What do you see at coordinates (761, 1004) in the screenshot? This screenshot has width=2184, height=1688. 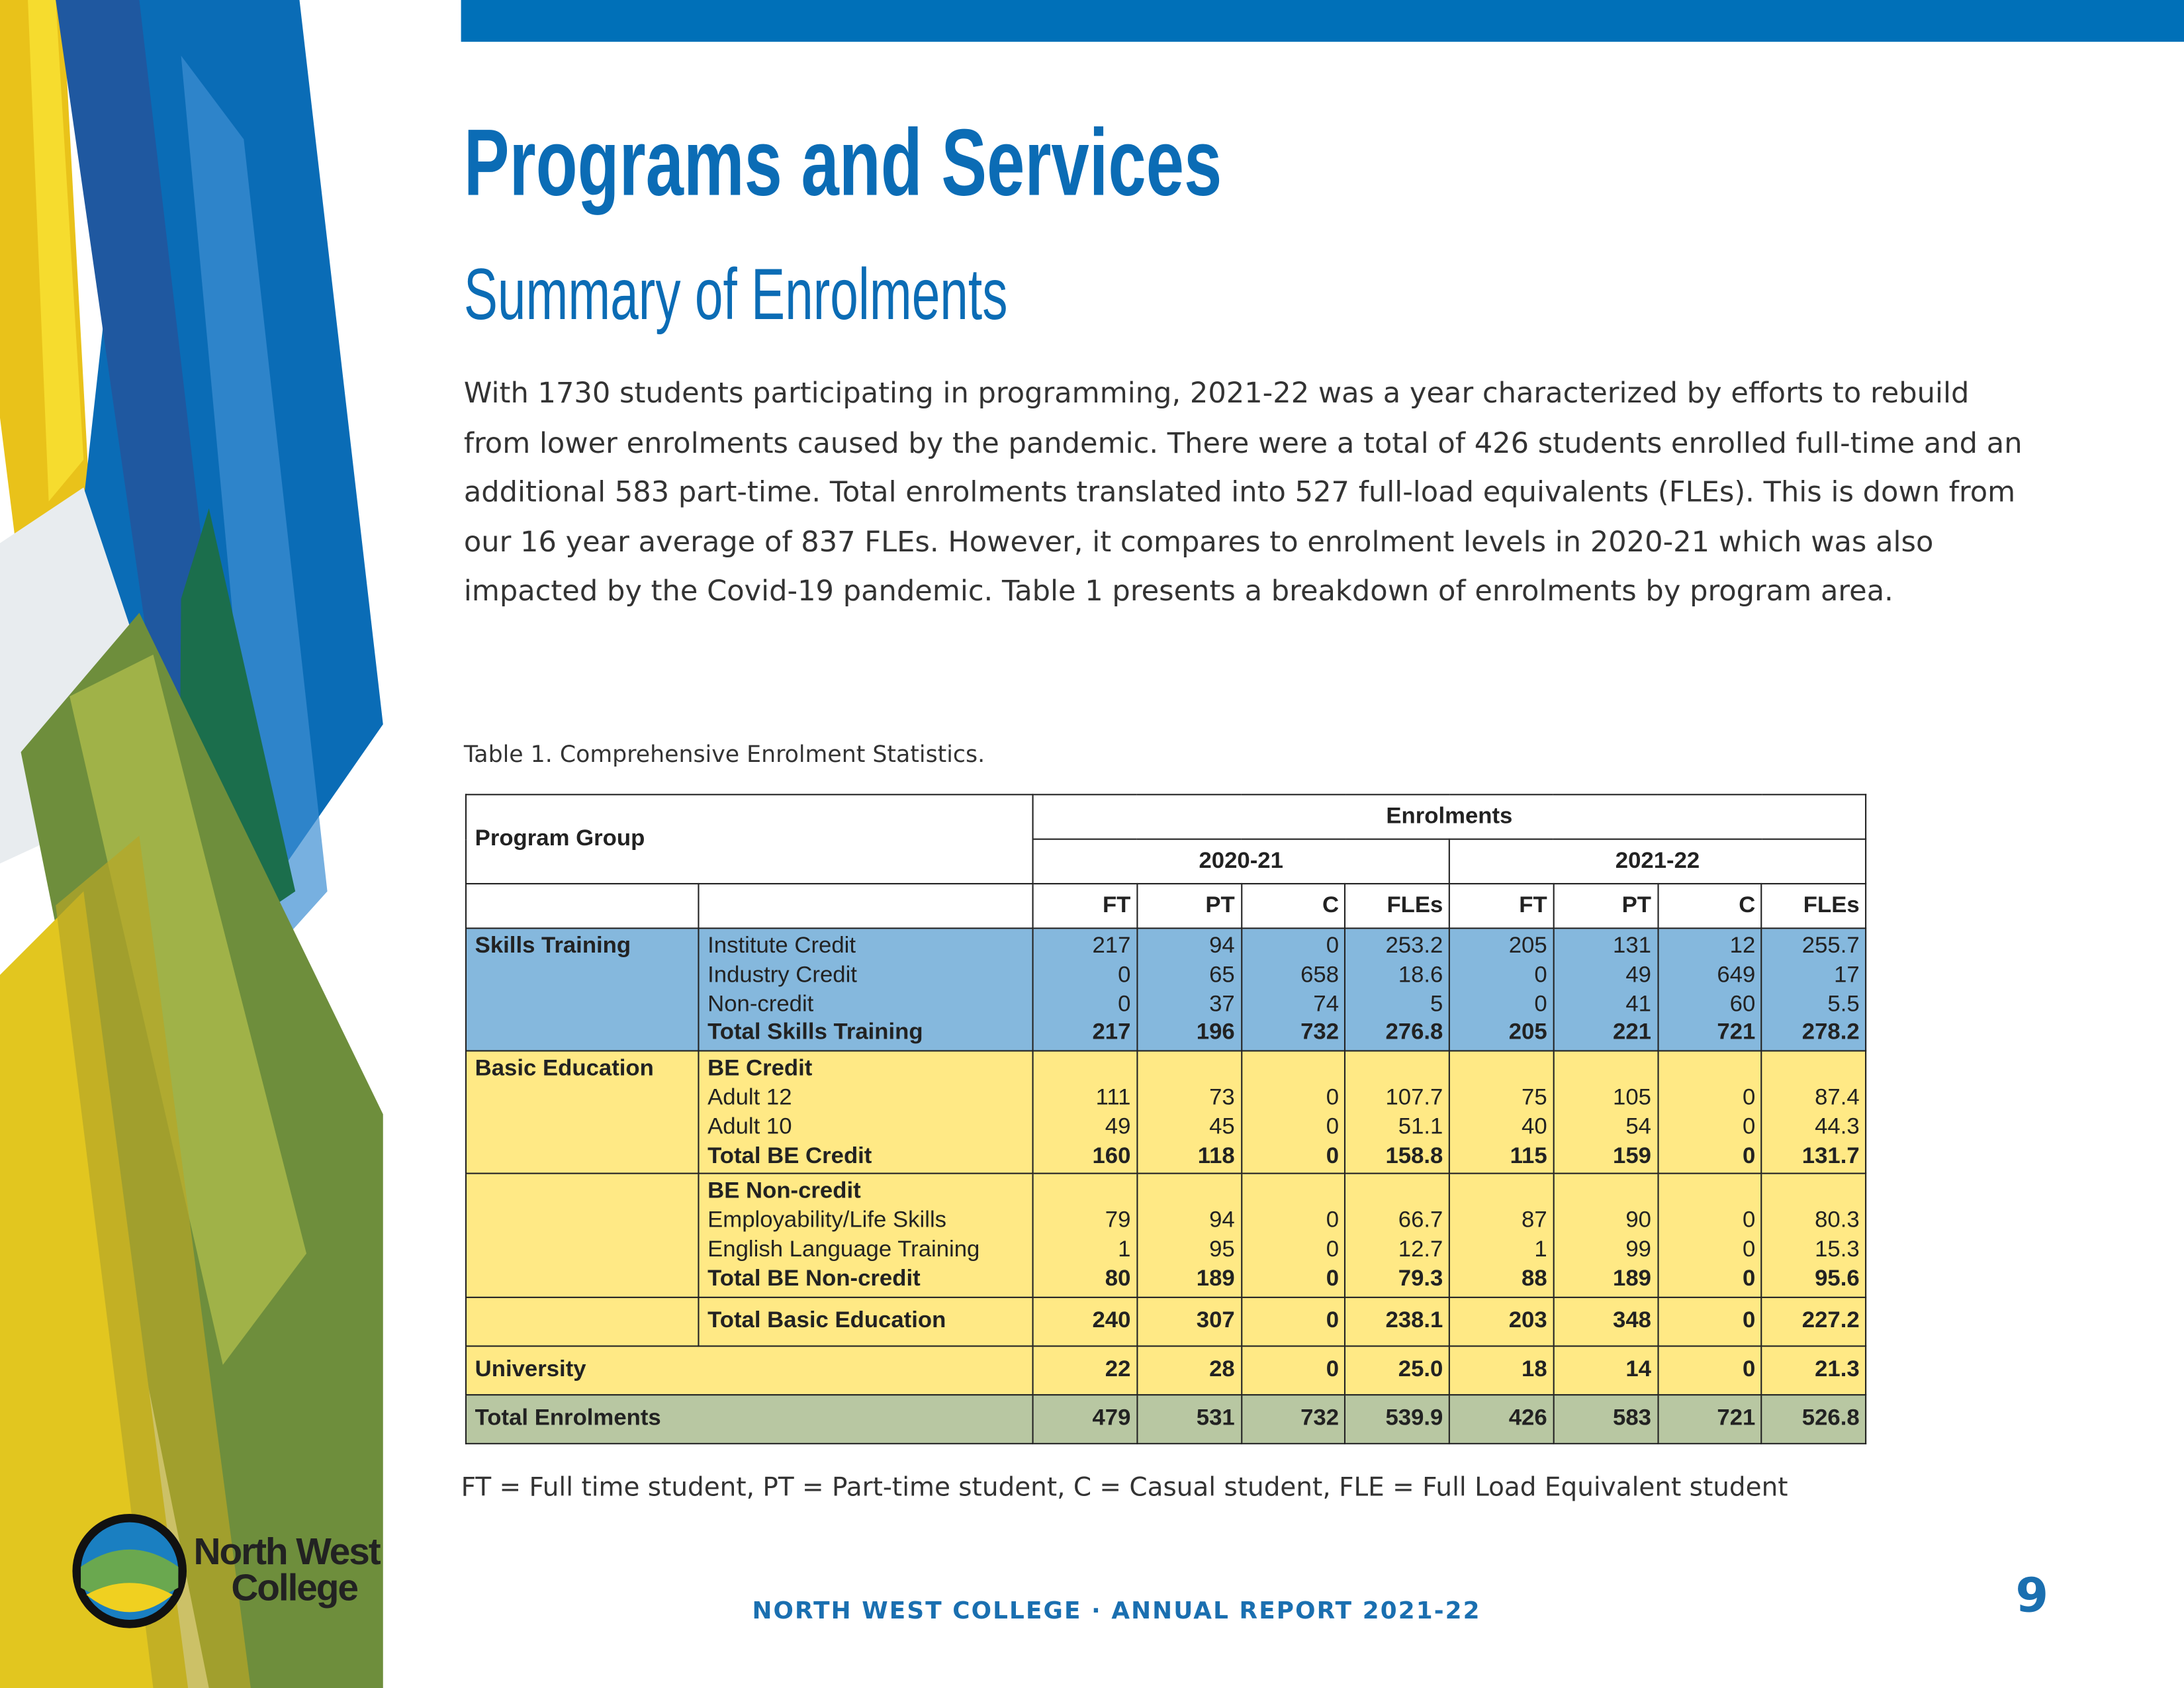 I see `cell-text: Non-credit` at bounding box center [761, 1004].